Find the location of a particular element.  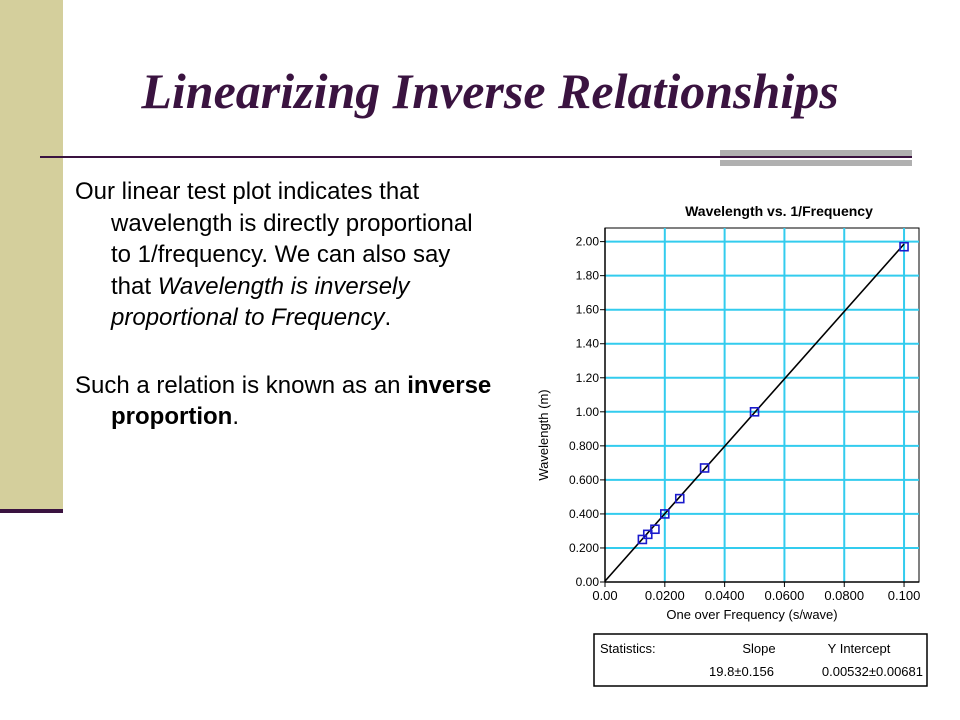

y-tick-label: 1.80 is located at coordinates (588, 276).